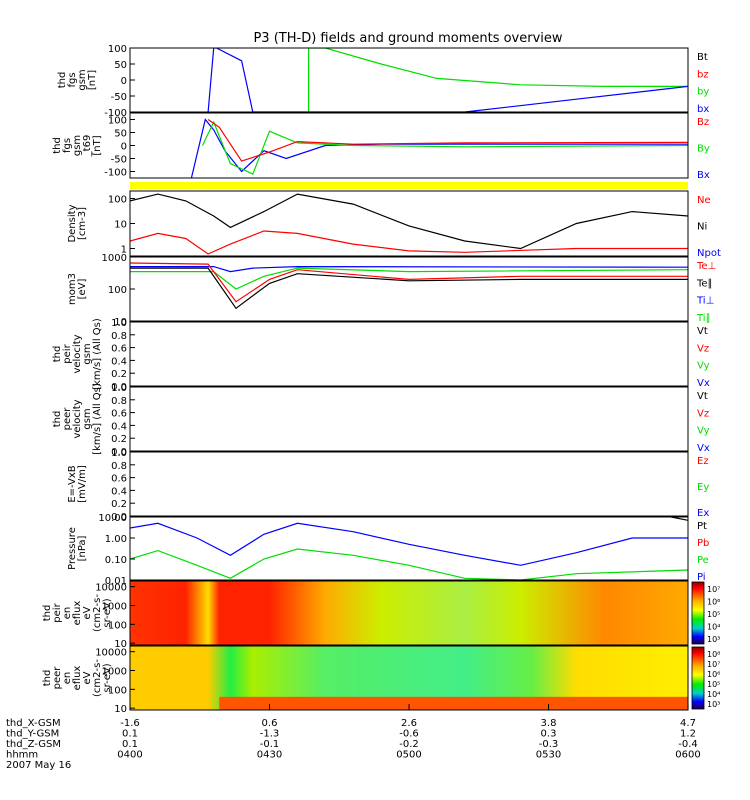 The width and height of the screenshot is (750, 800). What do you see at coordinates (447, 140) in the screenshot?
I see `series-Bz` at bounding box center [447, 140].